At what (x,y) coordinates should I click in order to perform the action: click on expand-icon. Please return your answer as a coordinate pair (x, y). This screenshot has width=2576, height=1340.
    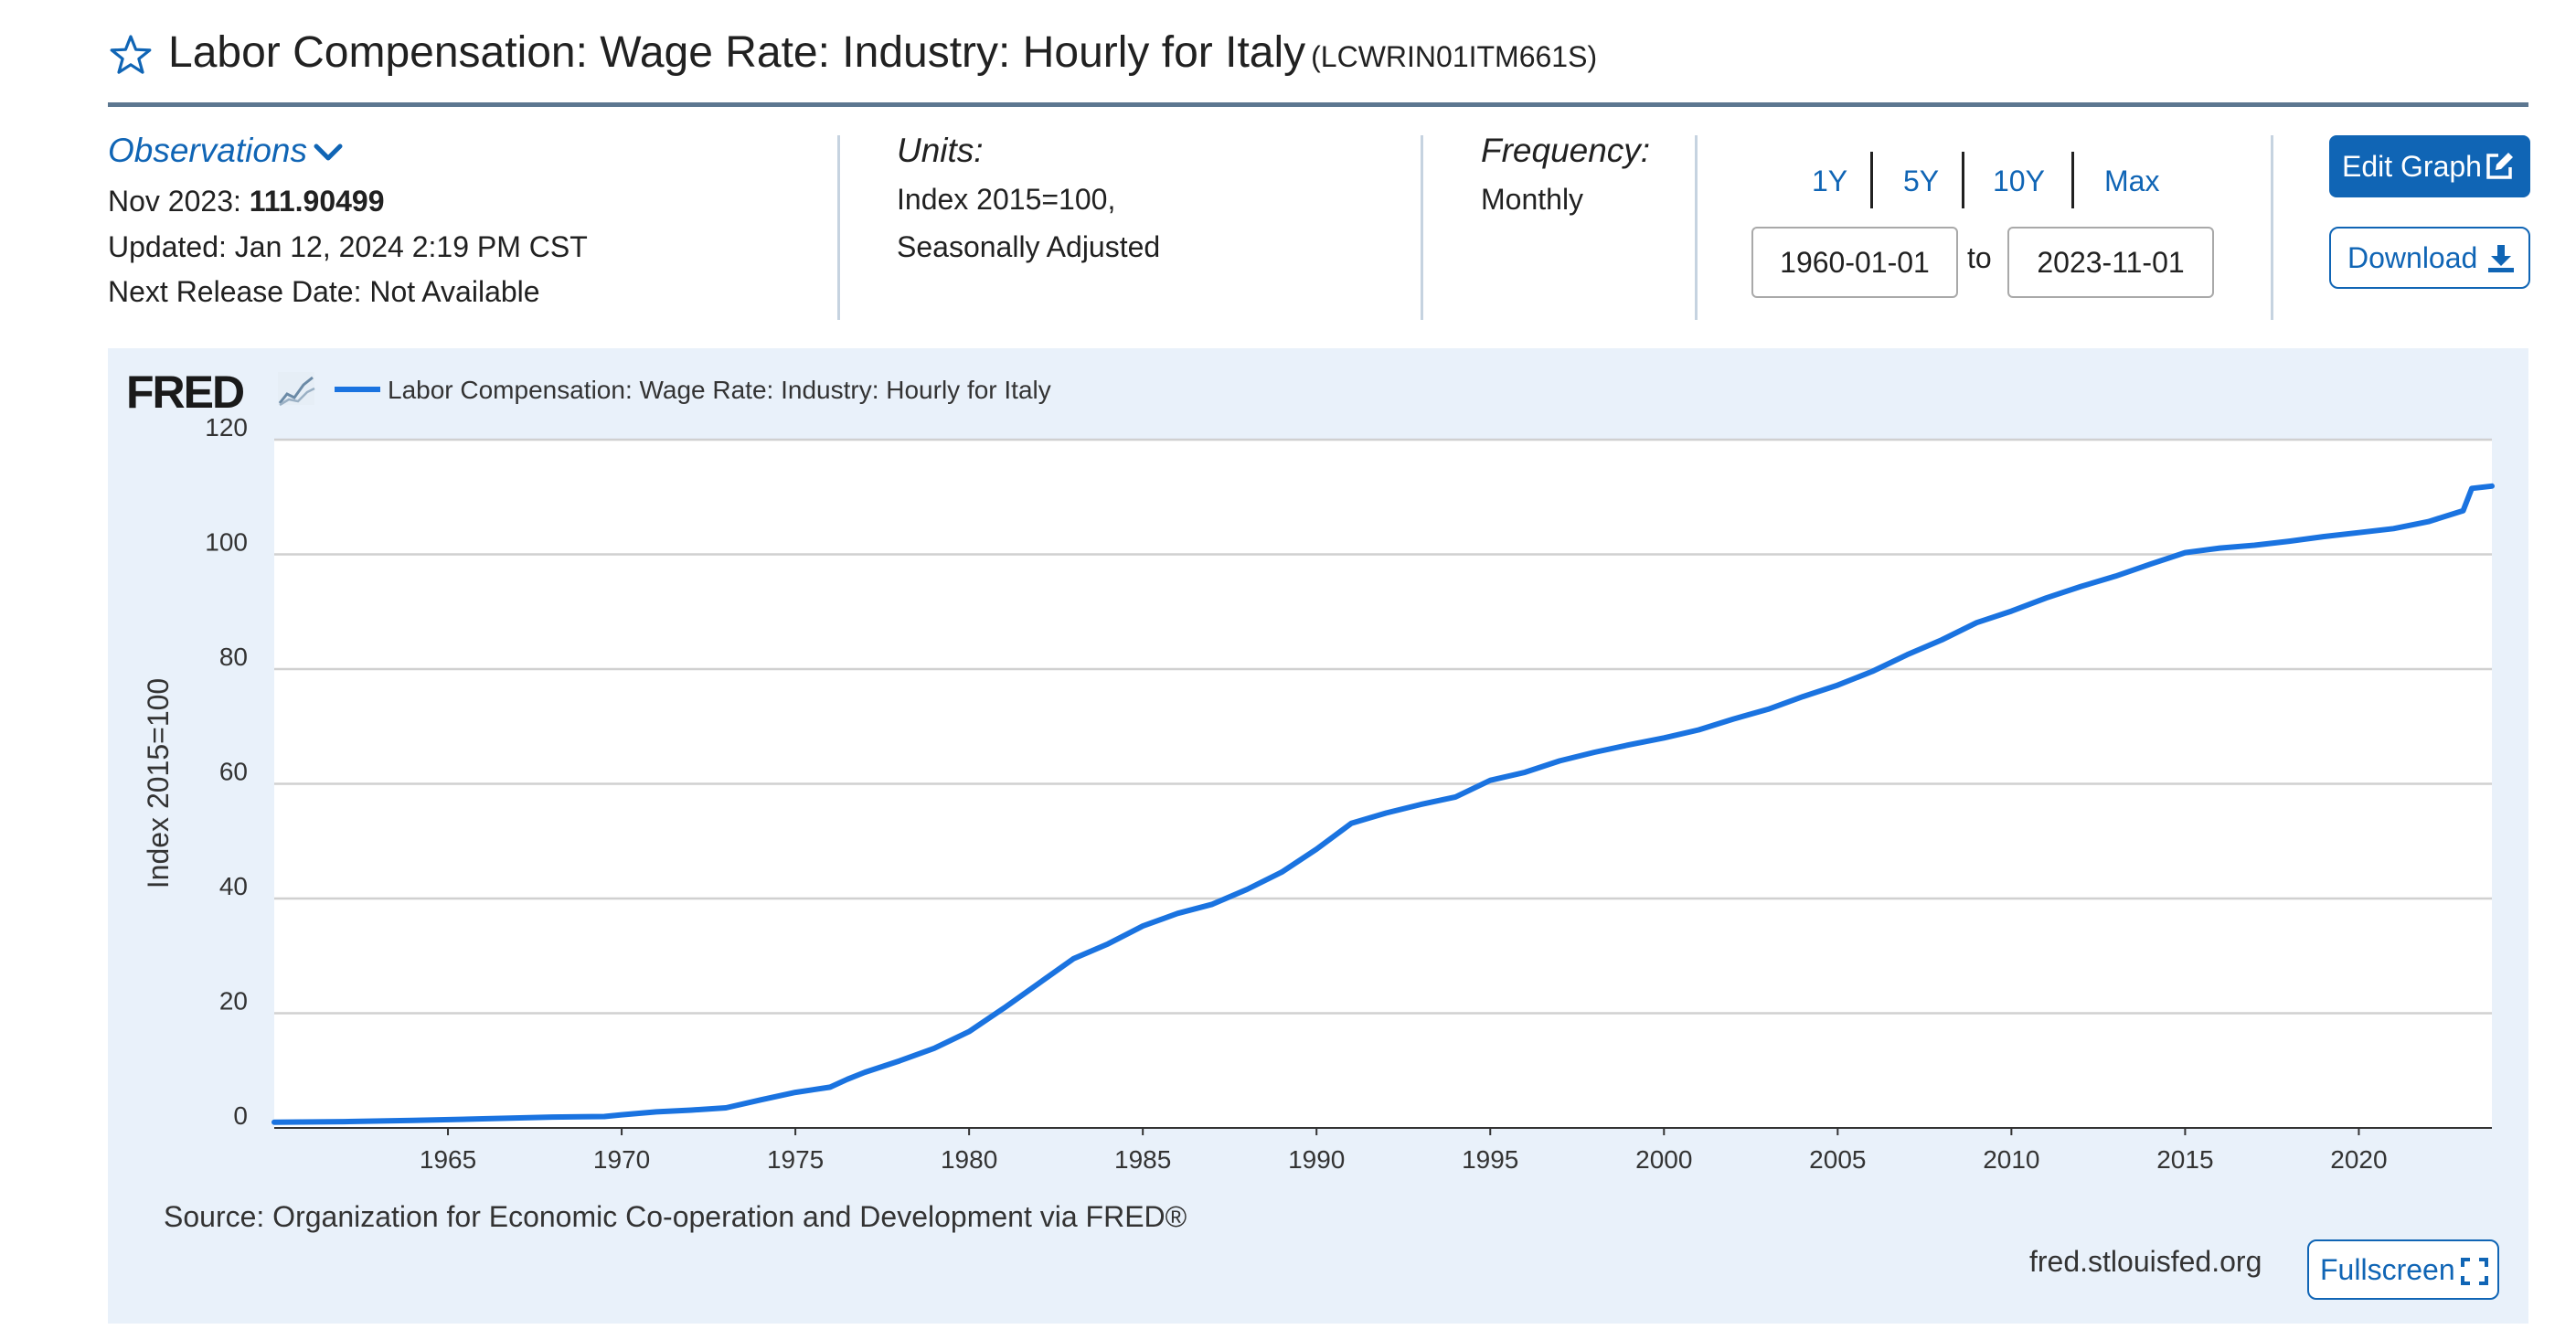
    Looking at the image, I should click on (2474, 1272).